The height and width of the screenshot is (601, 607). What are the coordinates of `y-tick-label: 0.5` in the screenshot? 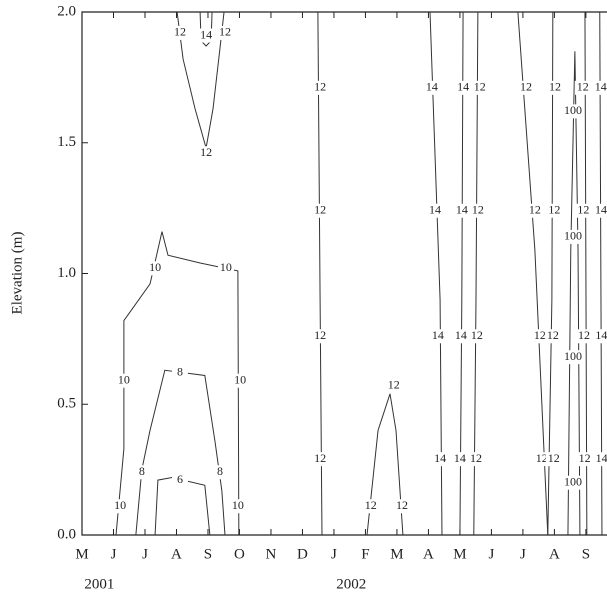 It's located at (66, 404).